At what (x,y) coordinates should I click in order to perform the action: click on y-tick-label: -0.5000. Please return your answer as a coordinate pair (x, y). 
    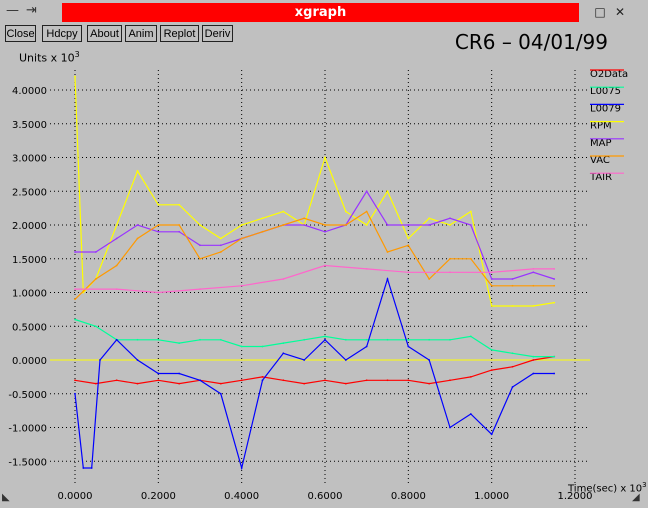
    Looking at the image, I should click on (27, 395).